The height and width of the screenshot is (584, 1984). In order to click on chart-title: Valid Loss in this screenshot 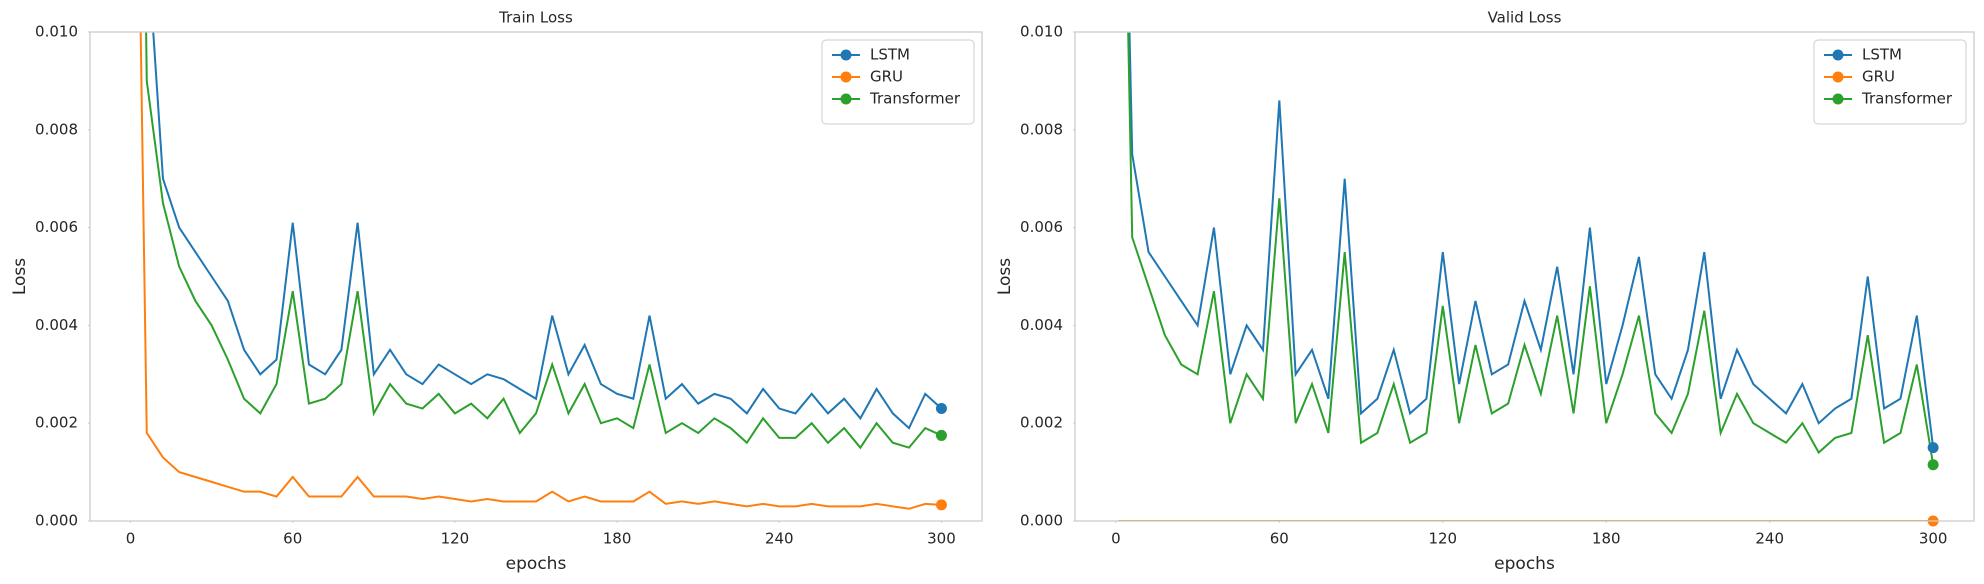, I will do `click(1525, 18)`.